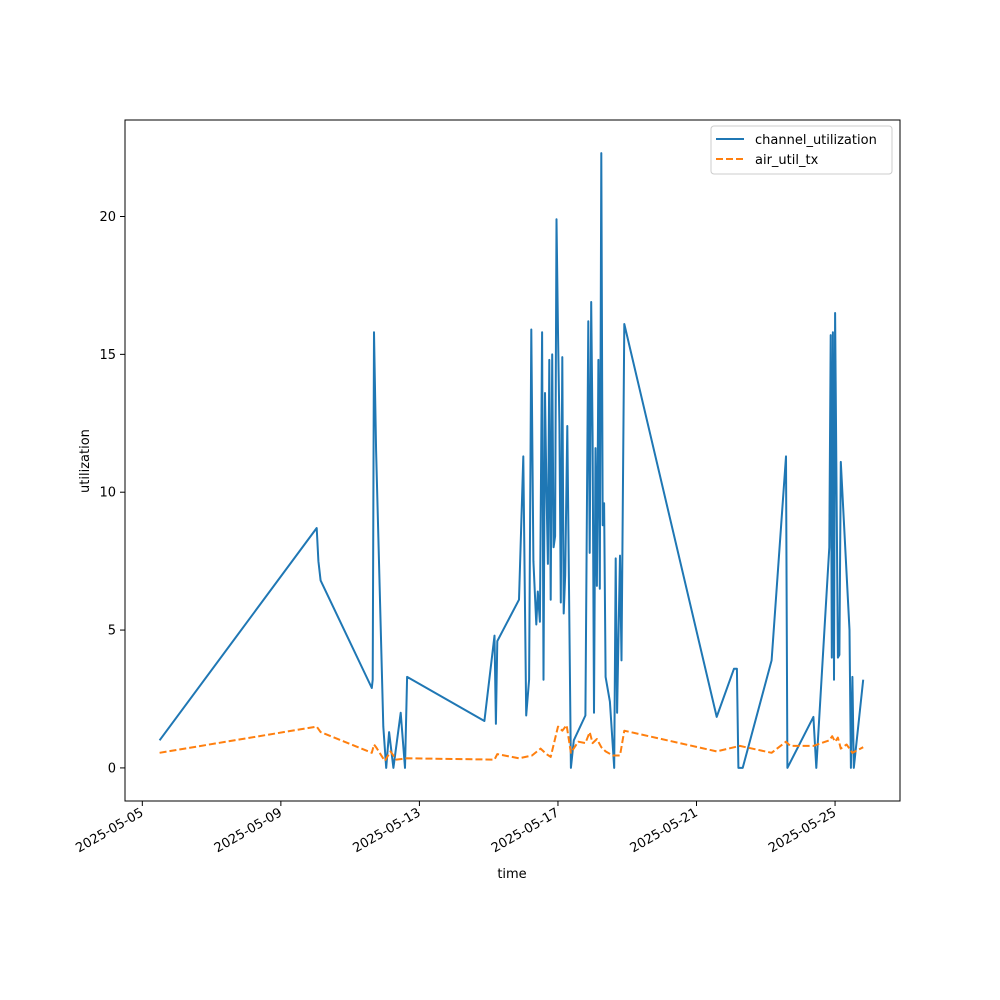  Describe the element at coordinates (107, 355) in the screenshot. I see `y-tick-label: 15` at that location.